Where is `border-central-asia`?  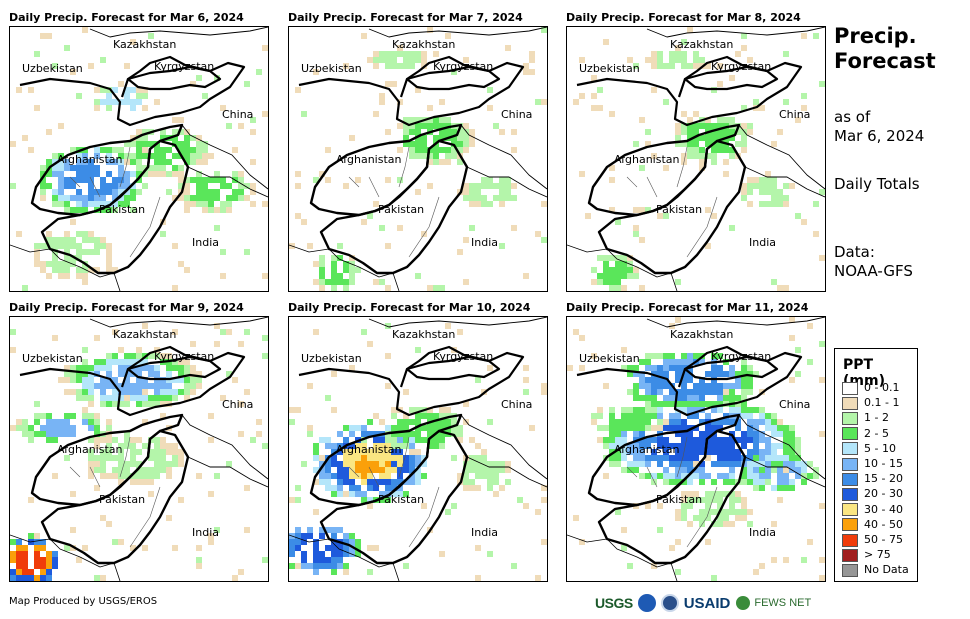 border-central-asia is located at coordinates (689, 91).